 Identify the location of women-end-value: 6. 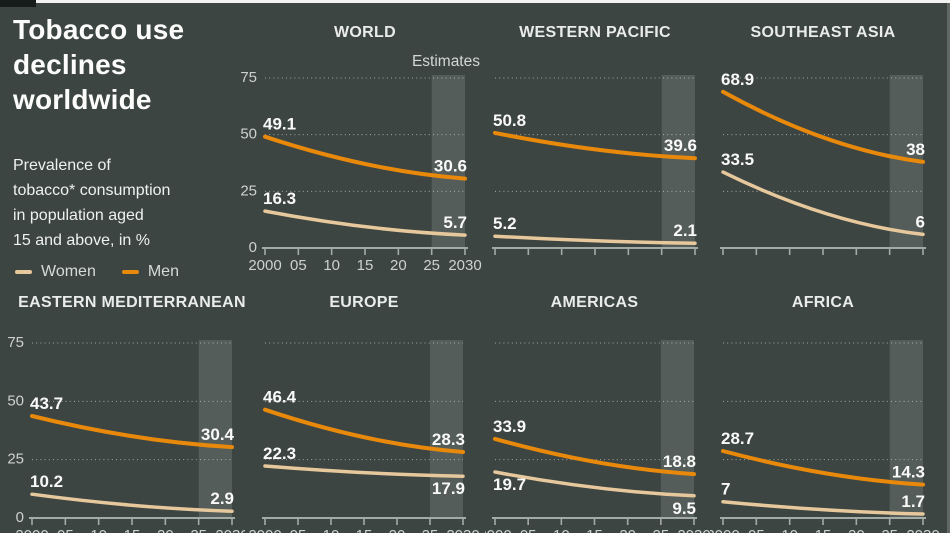
(920, 221).